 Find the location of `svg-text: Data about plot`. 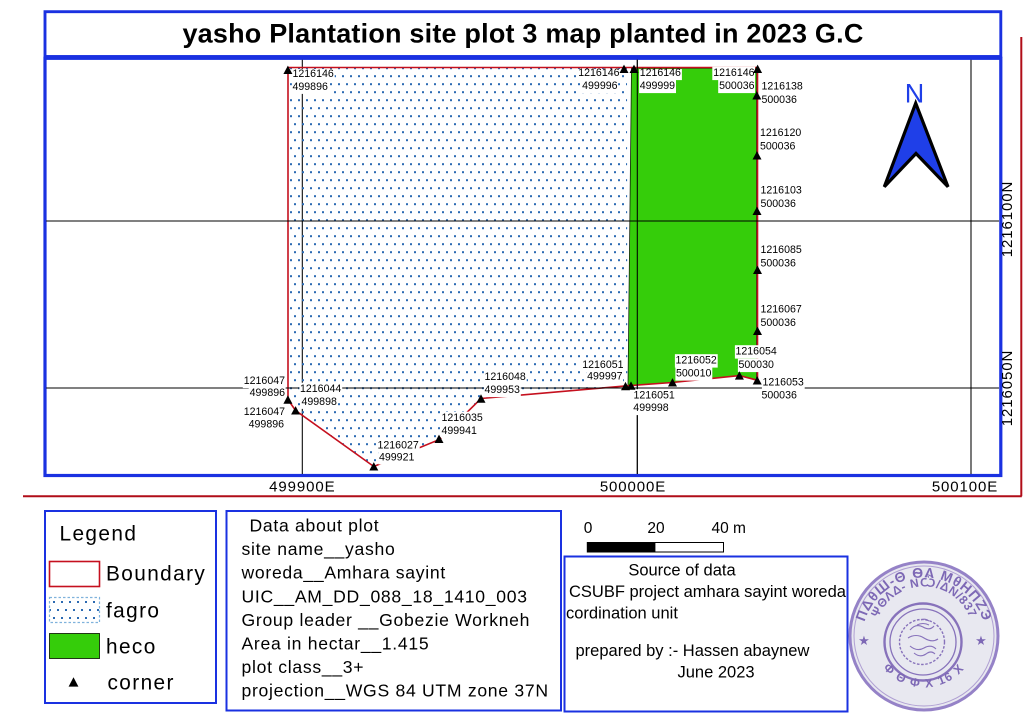

svg-text: Data about plot is located at coordinates (315, 526).